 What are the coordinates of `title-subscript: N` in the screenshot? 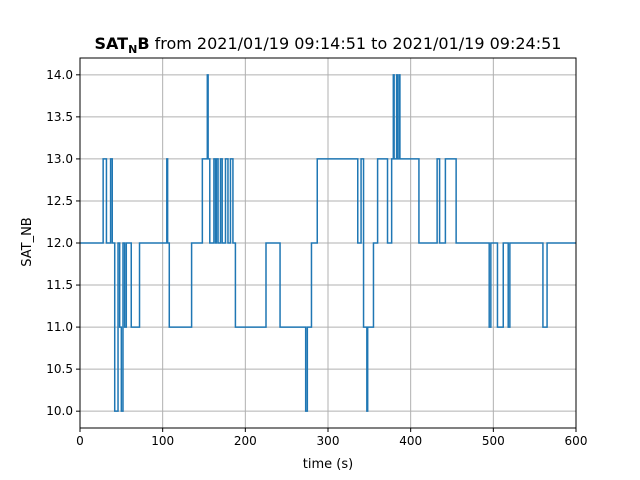 It's located at (132, 49).